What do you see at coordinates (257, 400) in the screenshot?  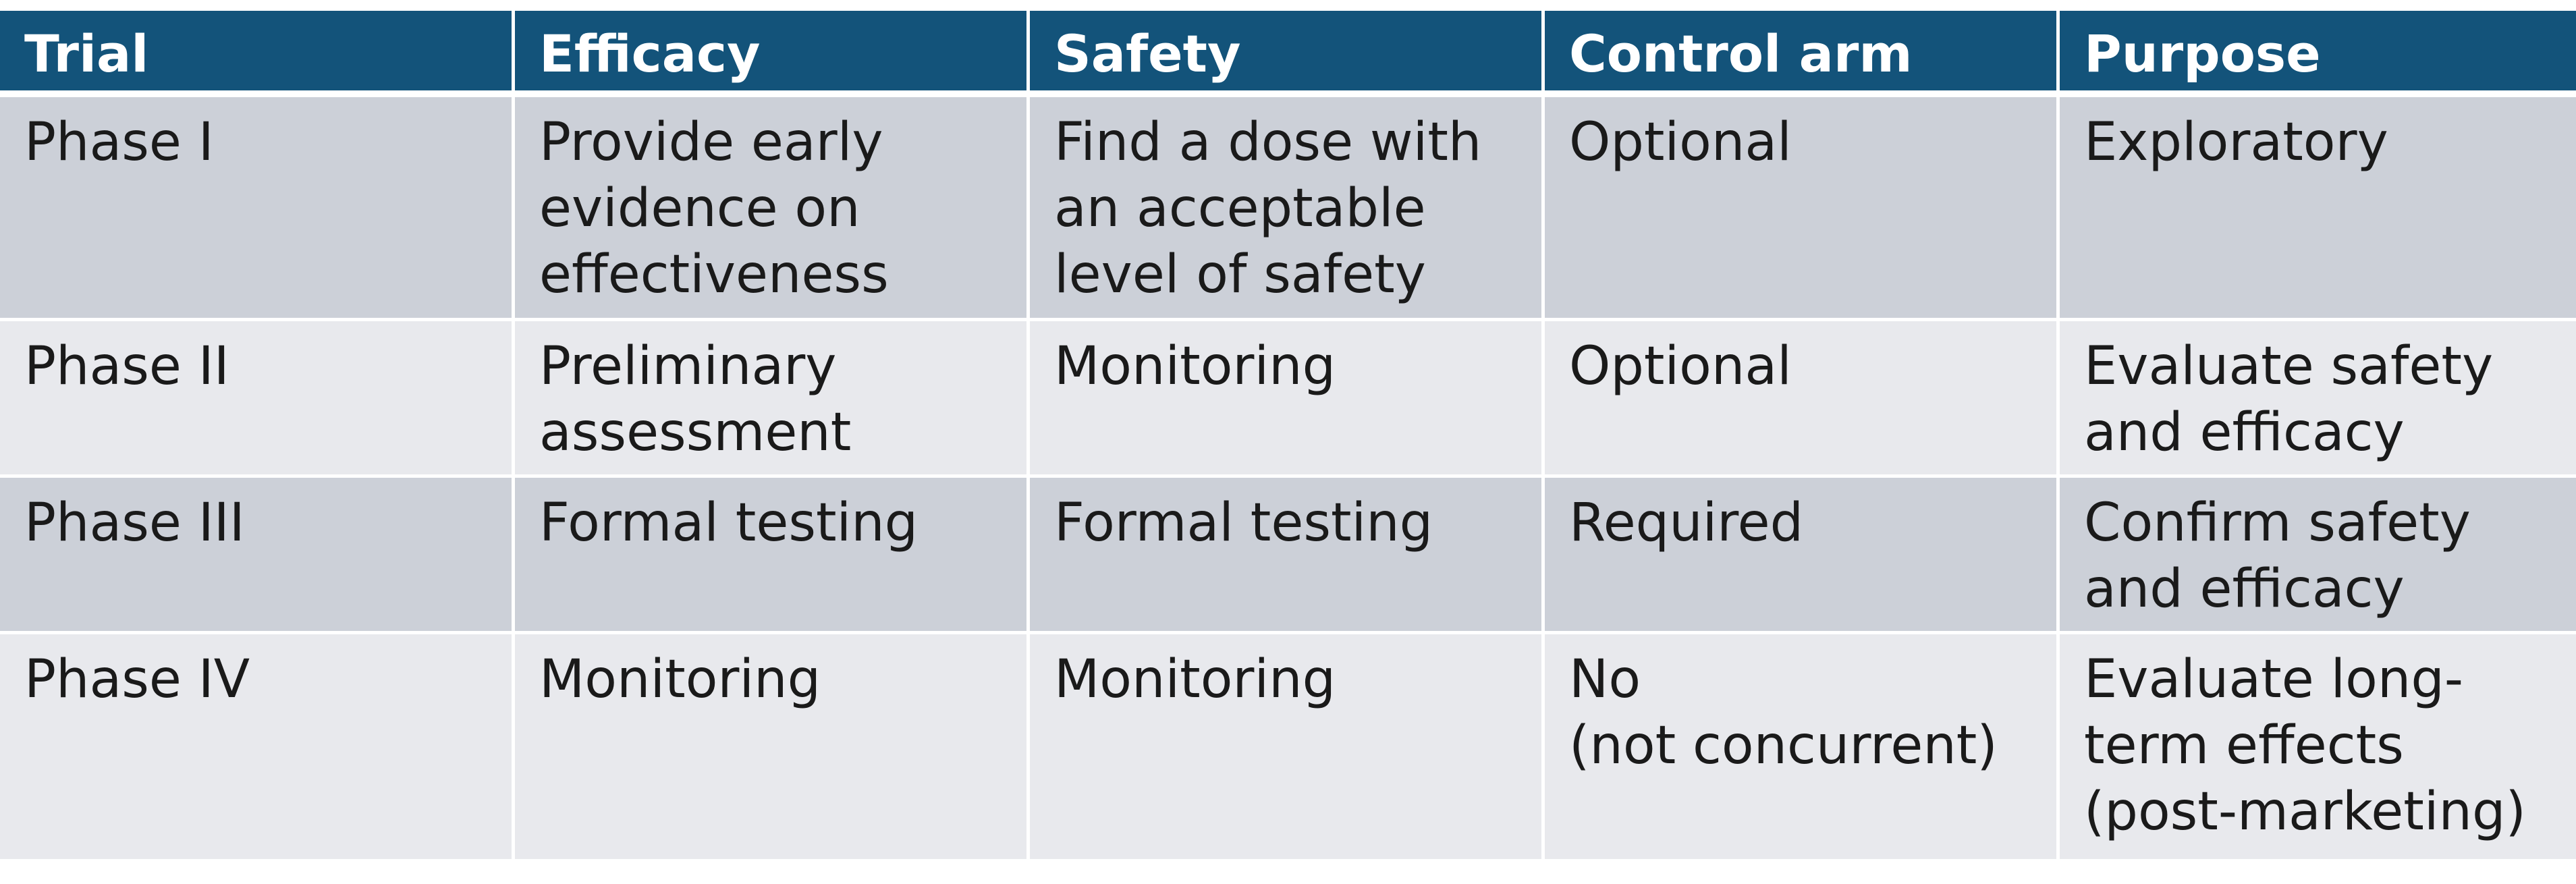 I see `cell-trial: Phase II` at bounding box center [257, 400].